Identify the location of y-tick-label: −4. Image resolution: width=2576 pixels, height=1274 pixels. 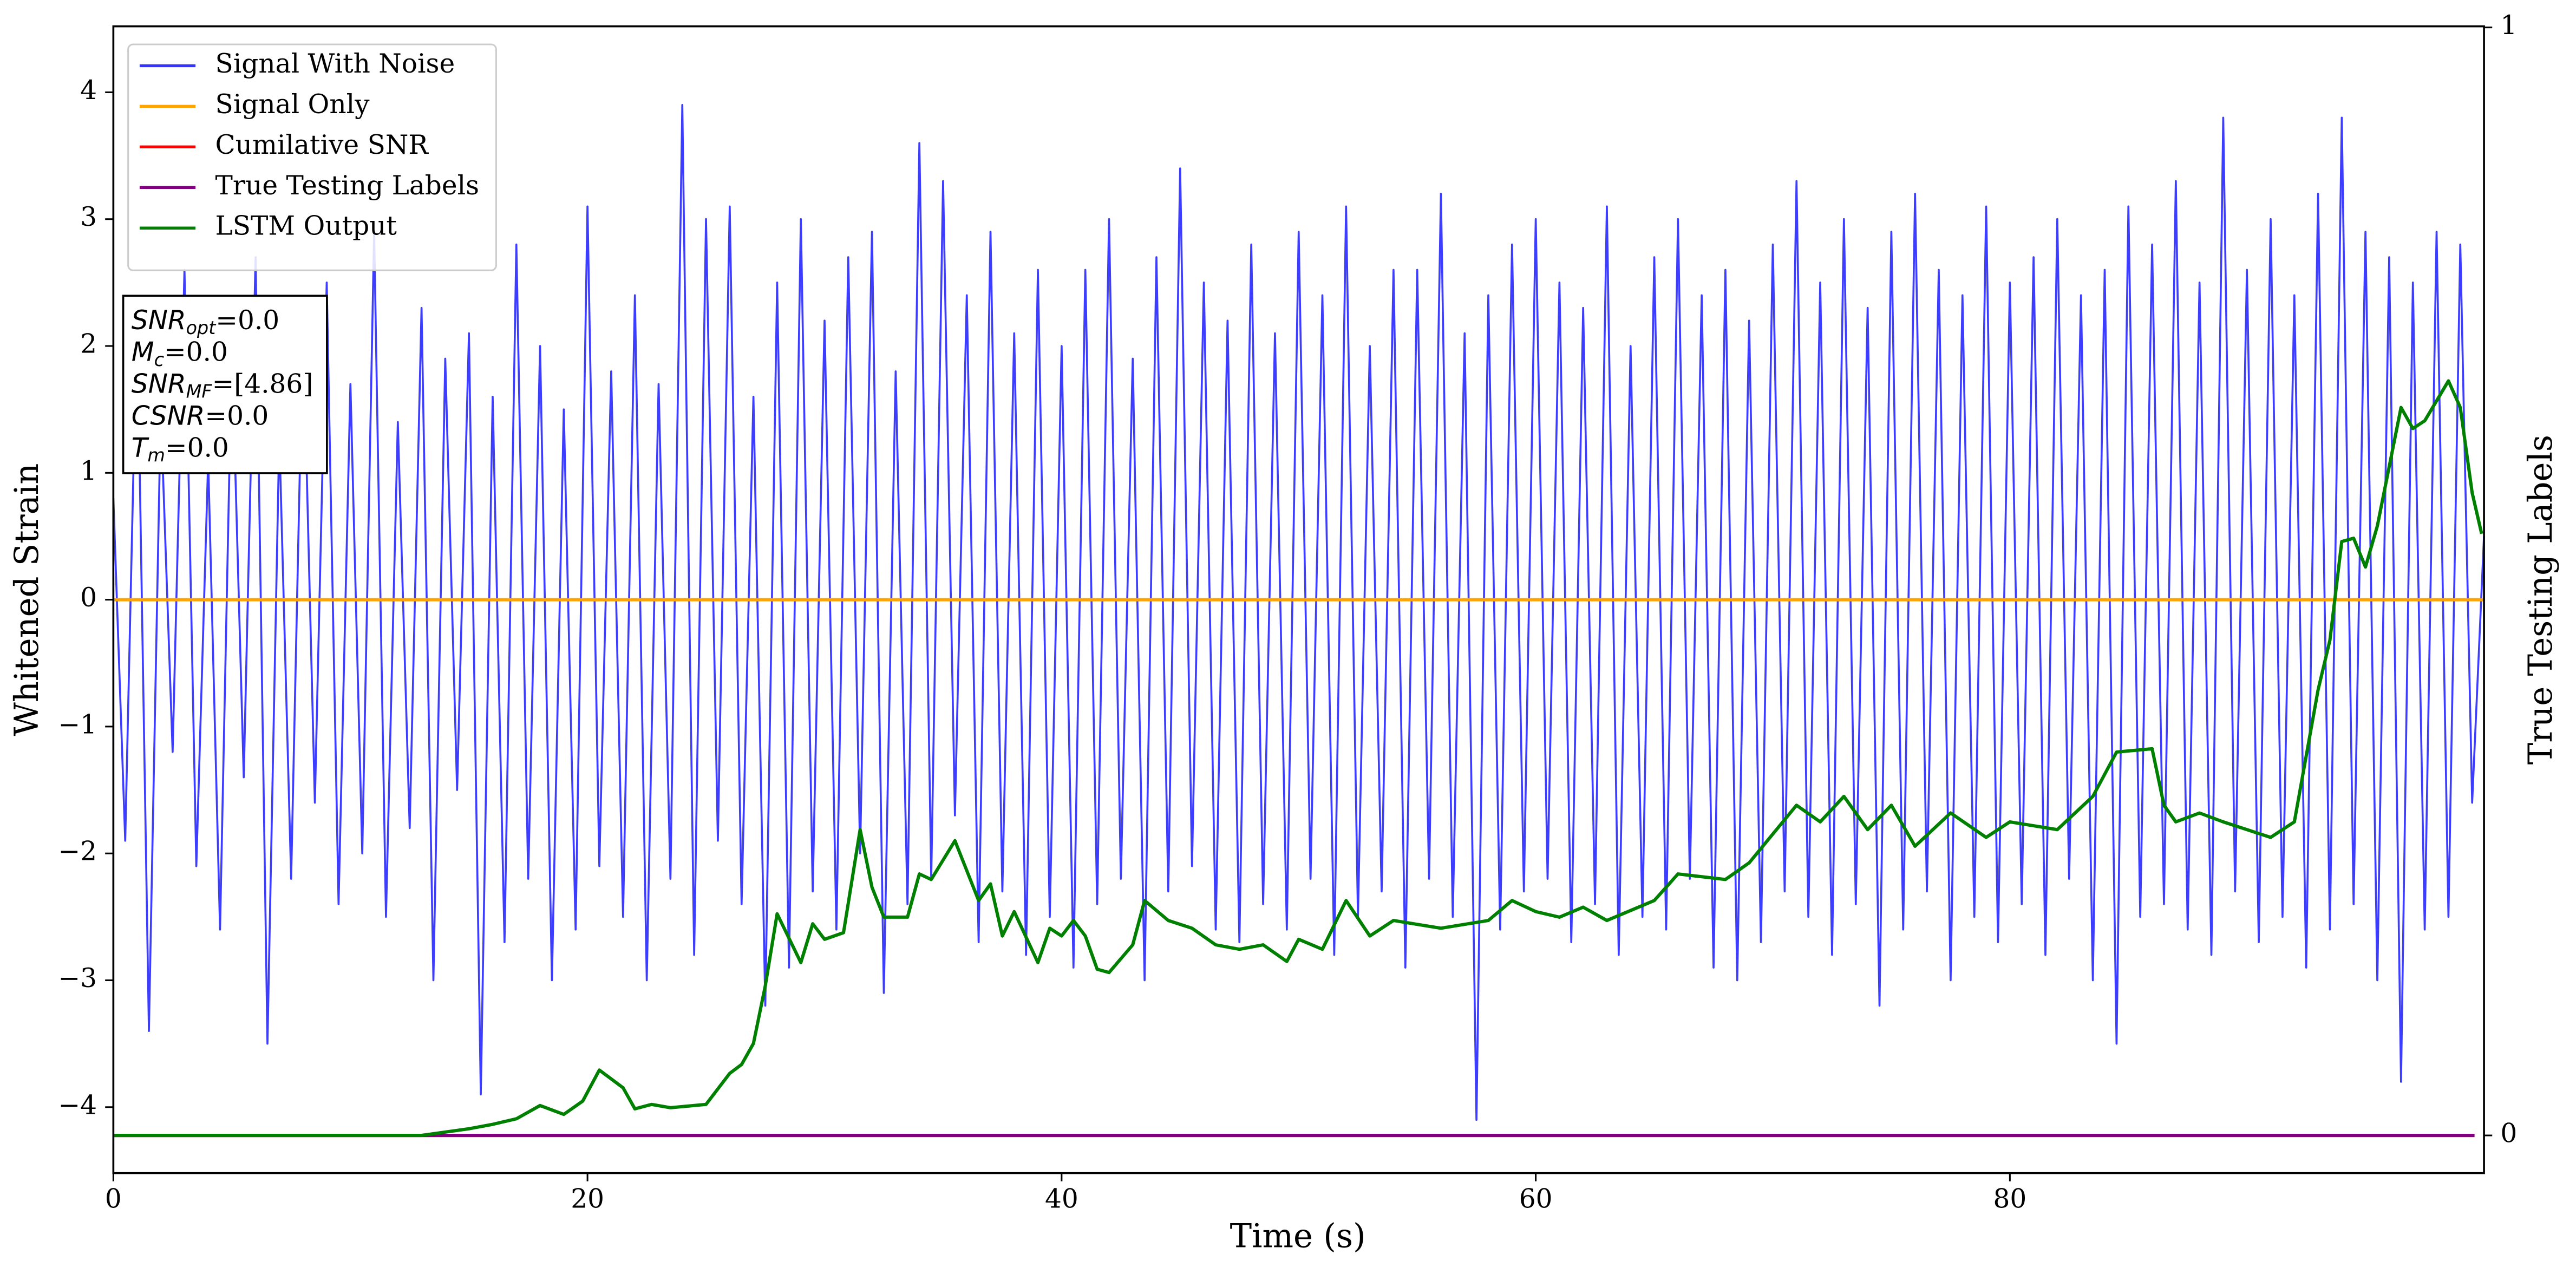
(77, 1105).